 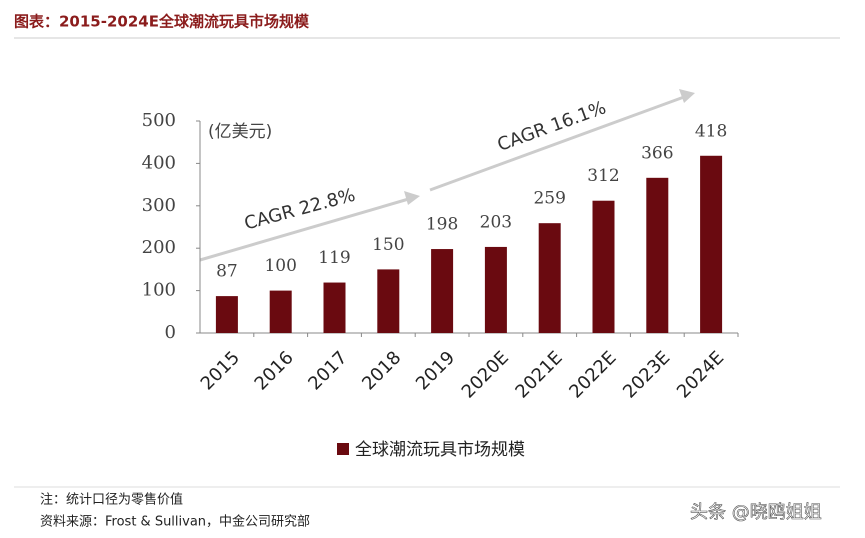 What do you see at coordinates (756, 512) in the screenshot?
I see `watermark: 头条 @晓鸥姐姐` at bounding box center [756, 512].